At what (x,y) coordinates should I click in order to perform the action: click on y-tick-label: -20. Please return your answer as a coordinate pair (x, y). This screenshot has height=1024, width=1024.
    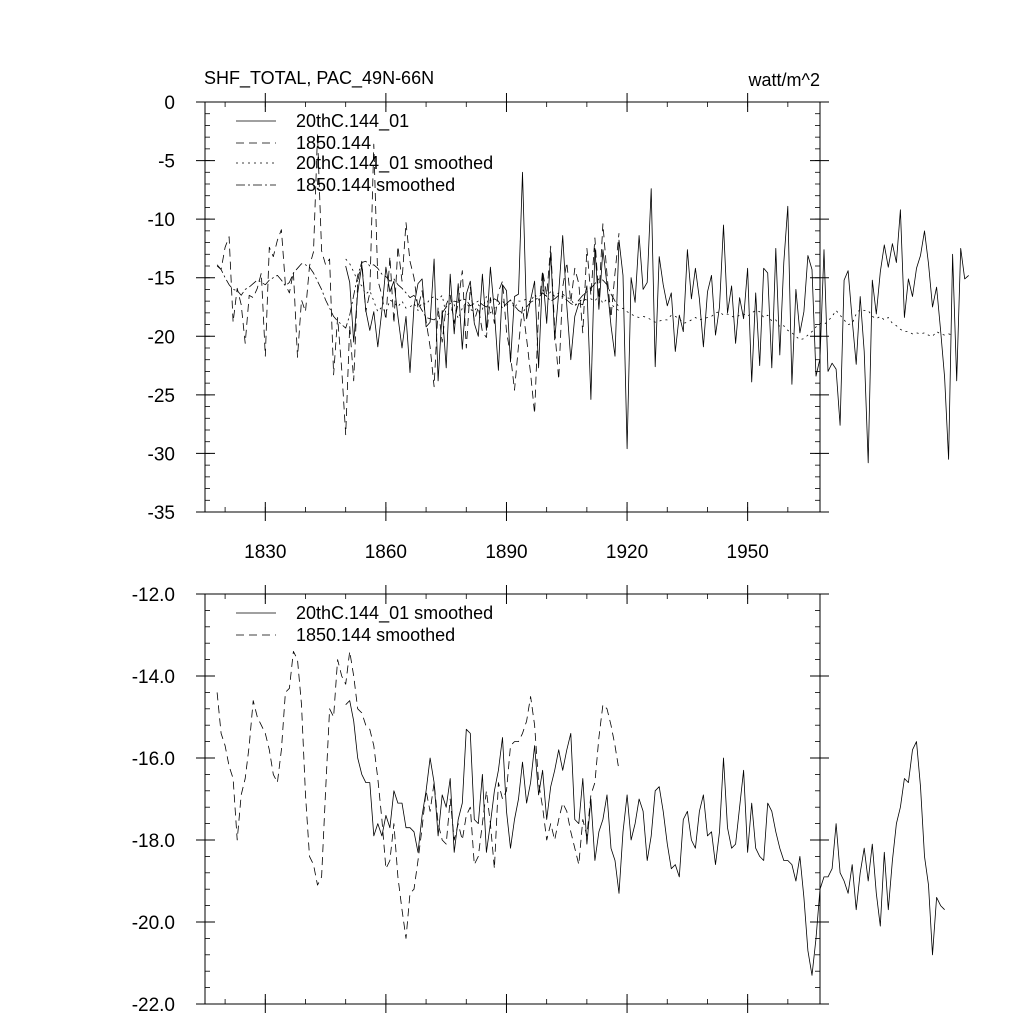
    Looking at the image, I should click on (161, 337).